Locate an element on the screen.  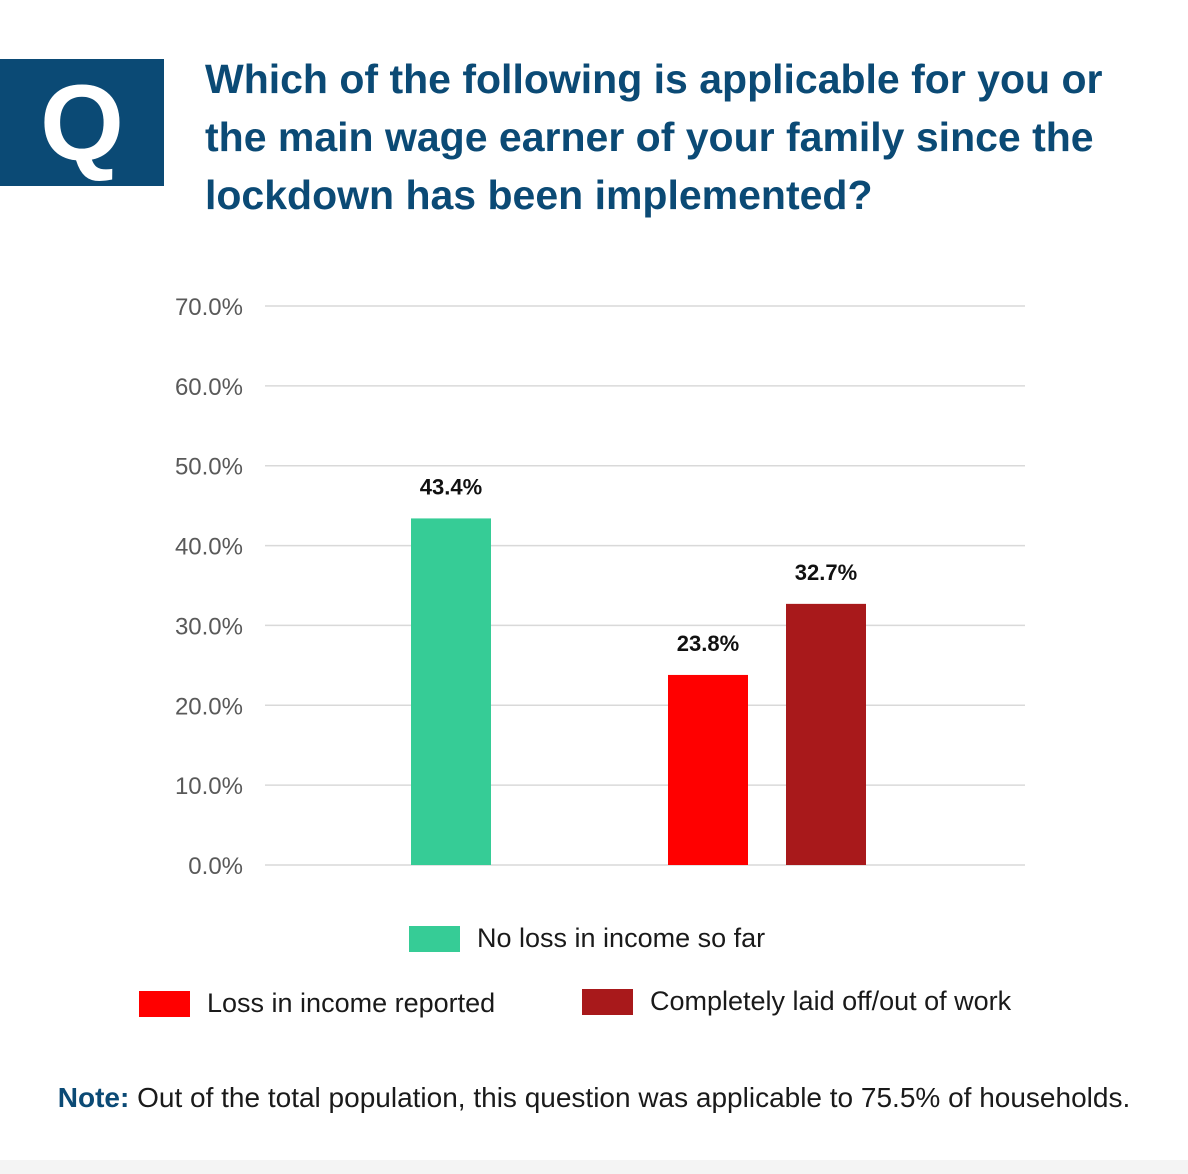
legend-label-no-loss: No loss in income so far is located at coordinates (621, 938).